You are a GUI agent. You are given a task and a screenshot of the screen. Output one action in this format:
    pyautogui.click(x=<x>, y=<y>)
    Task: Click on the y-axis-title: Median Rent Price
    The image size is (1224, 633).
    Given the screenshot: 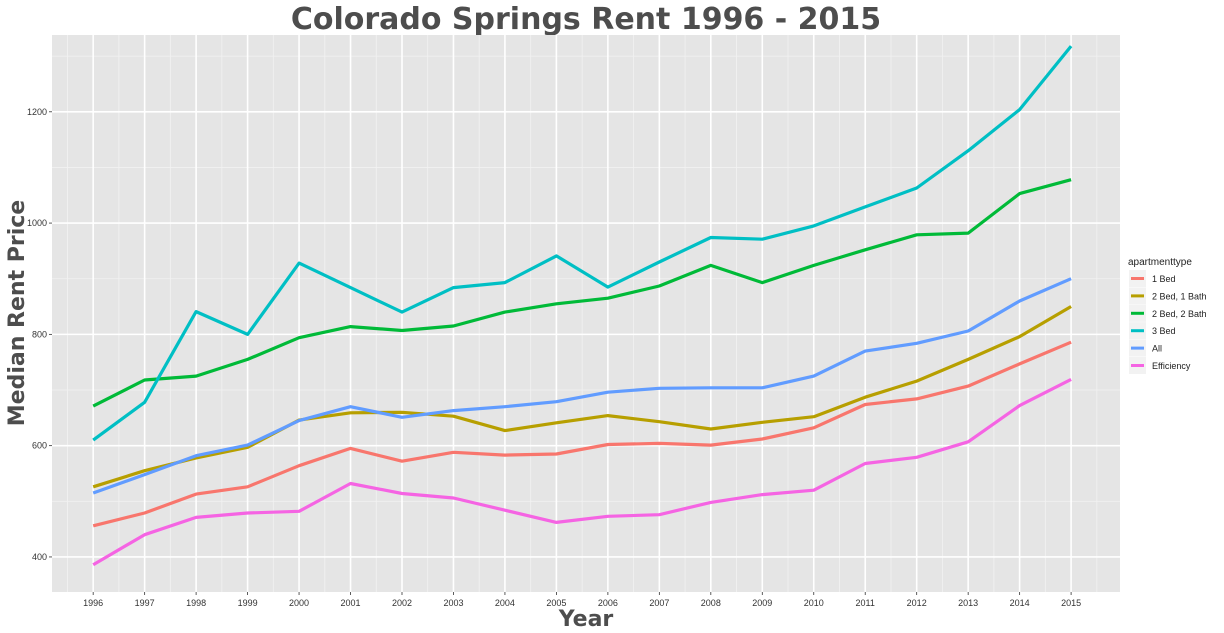 What is the action you would take?
    pyautogui.click(x=17, y=313)
    